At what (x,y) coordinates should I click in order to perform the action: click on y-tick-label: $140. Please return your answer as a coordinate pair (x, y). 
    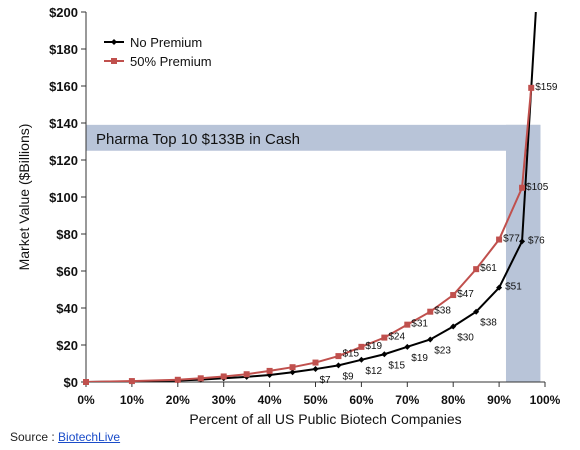
    Looking at the image, I should click on (63, 123).